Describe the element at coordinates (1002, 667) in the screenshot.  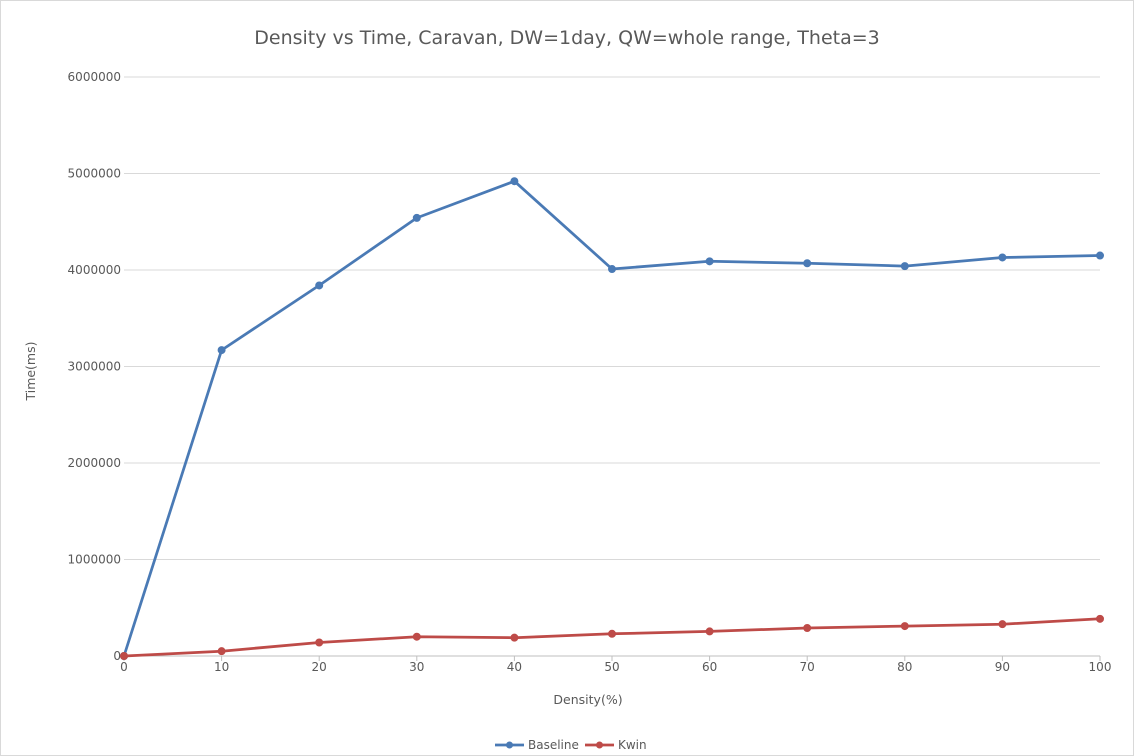
I see `x-tick-label: 90` at that location.